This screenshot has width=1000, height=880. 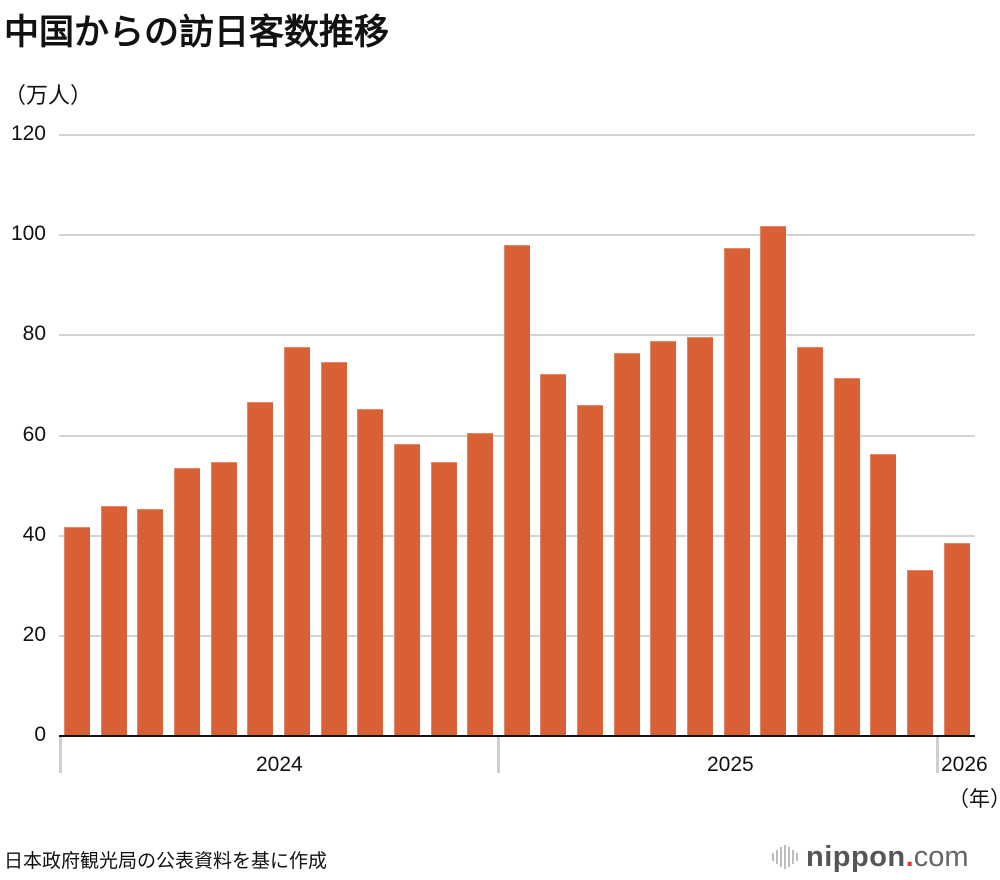 What do you see at coordinates (856, 856) in the screenshot?
I see `logo-brand: nippon` at bounding box center [856, 856].